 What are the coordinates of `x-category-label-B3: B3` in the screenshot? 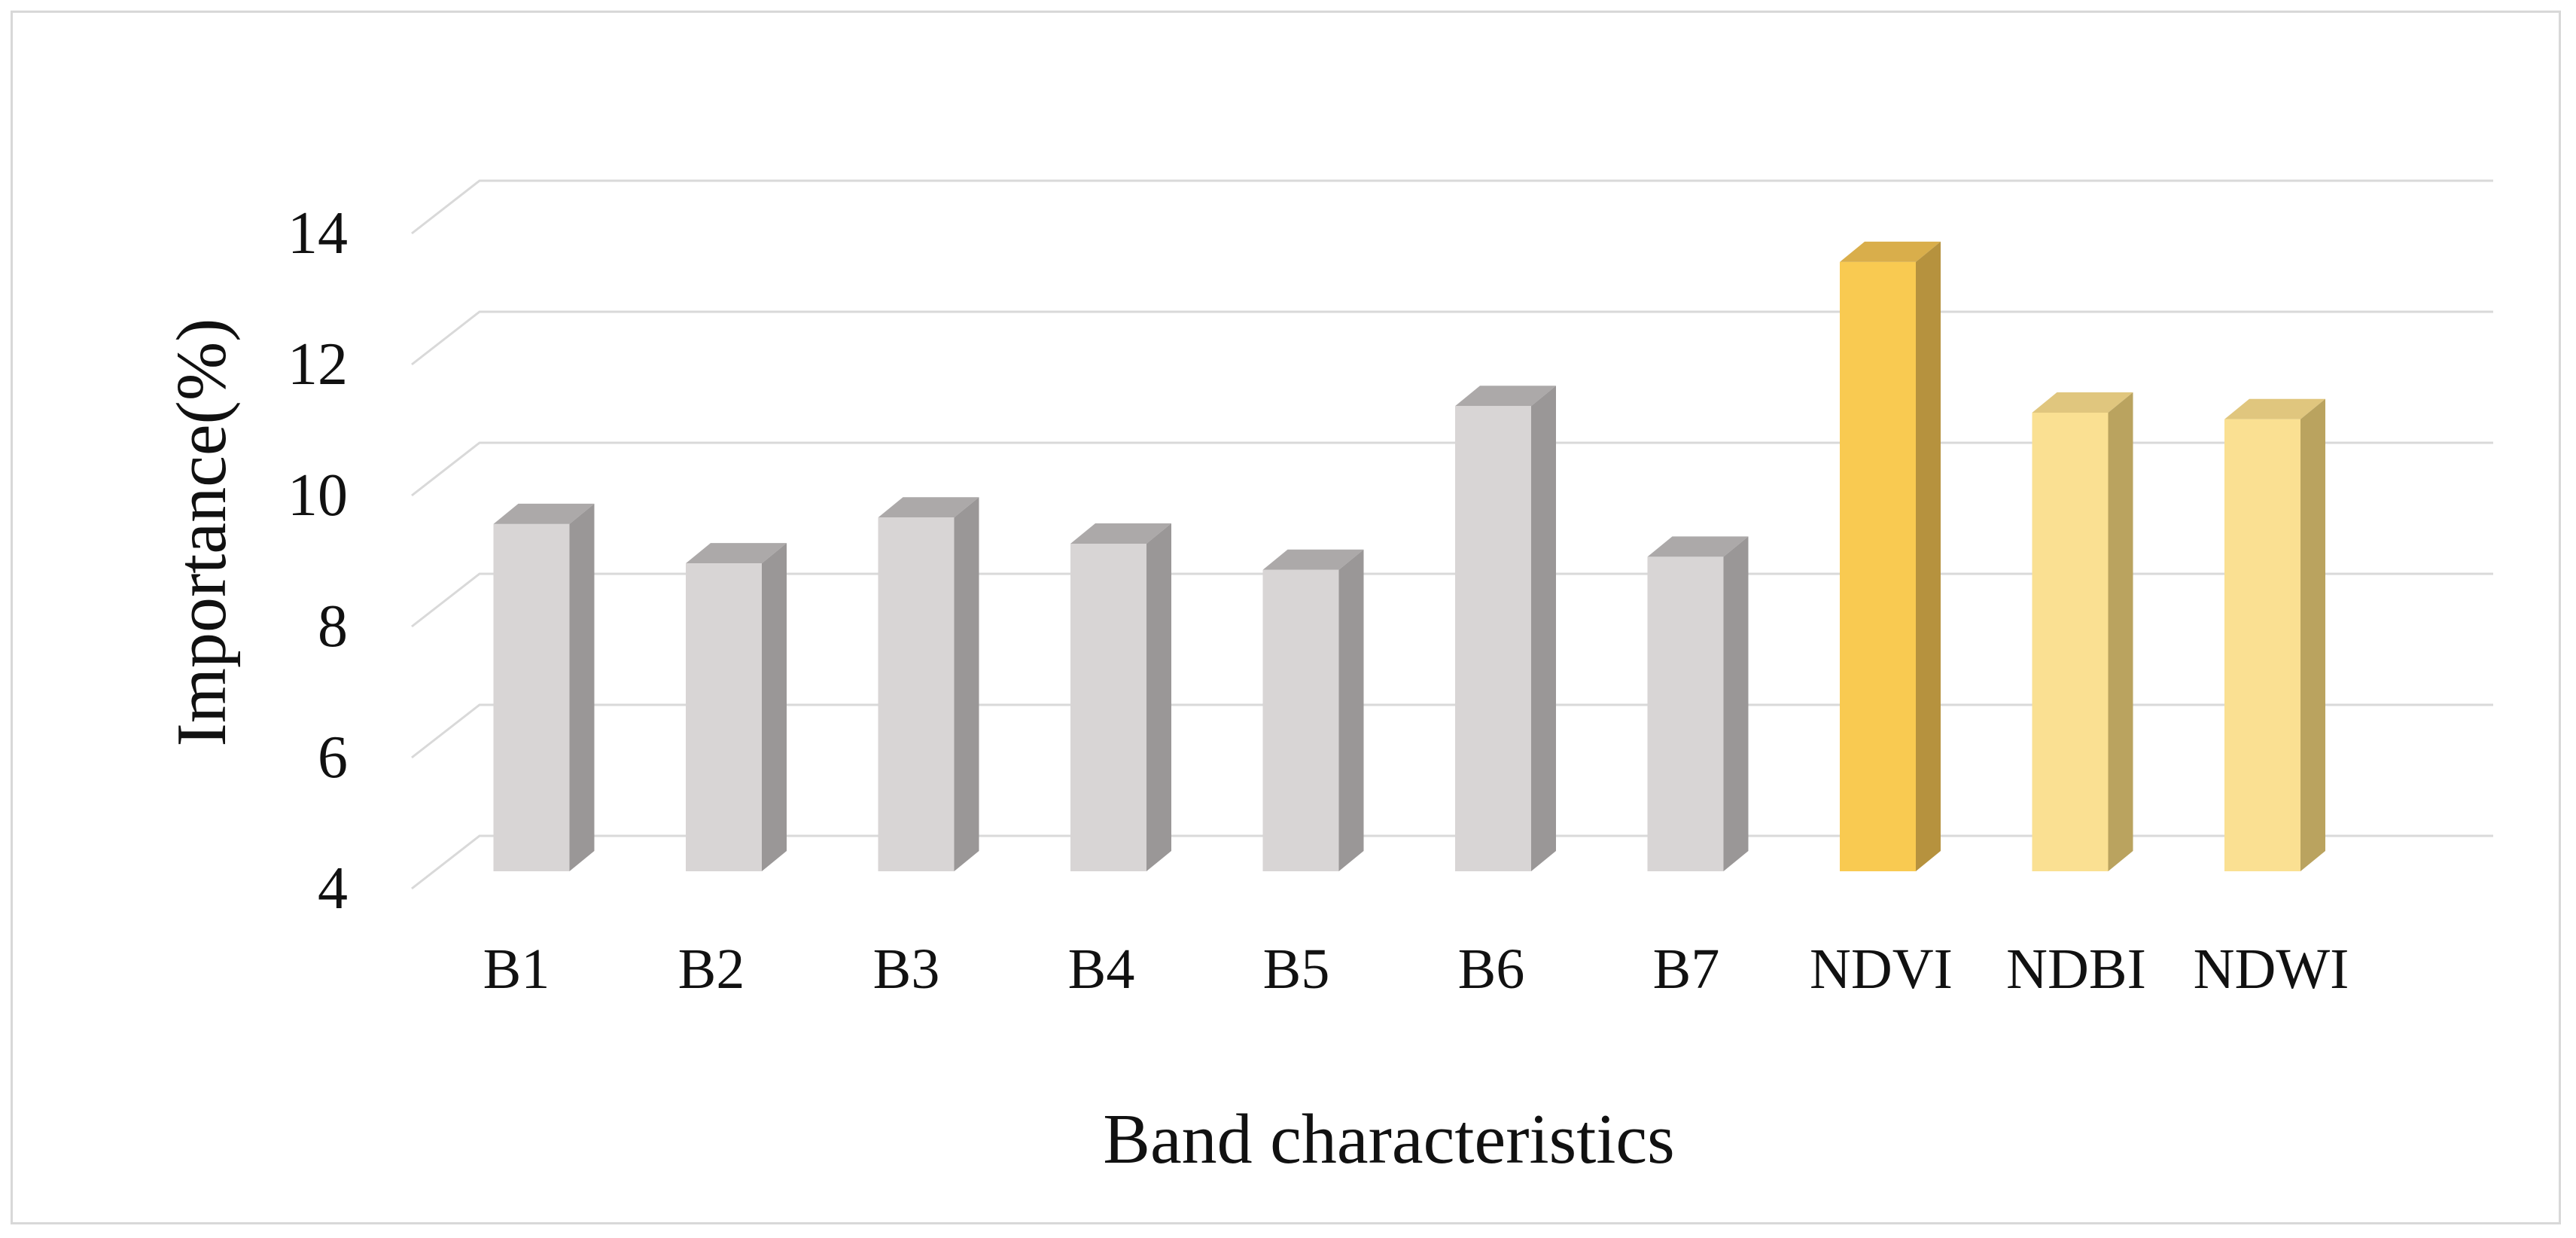 It's located at (906, 970).